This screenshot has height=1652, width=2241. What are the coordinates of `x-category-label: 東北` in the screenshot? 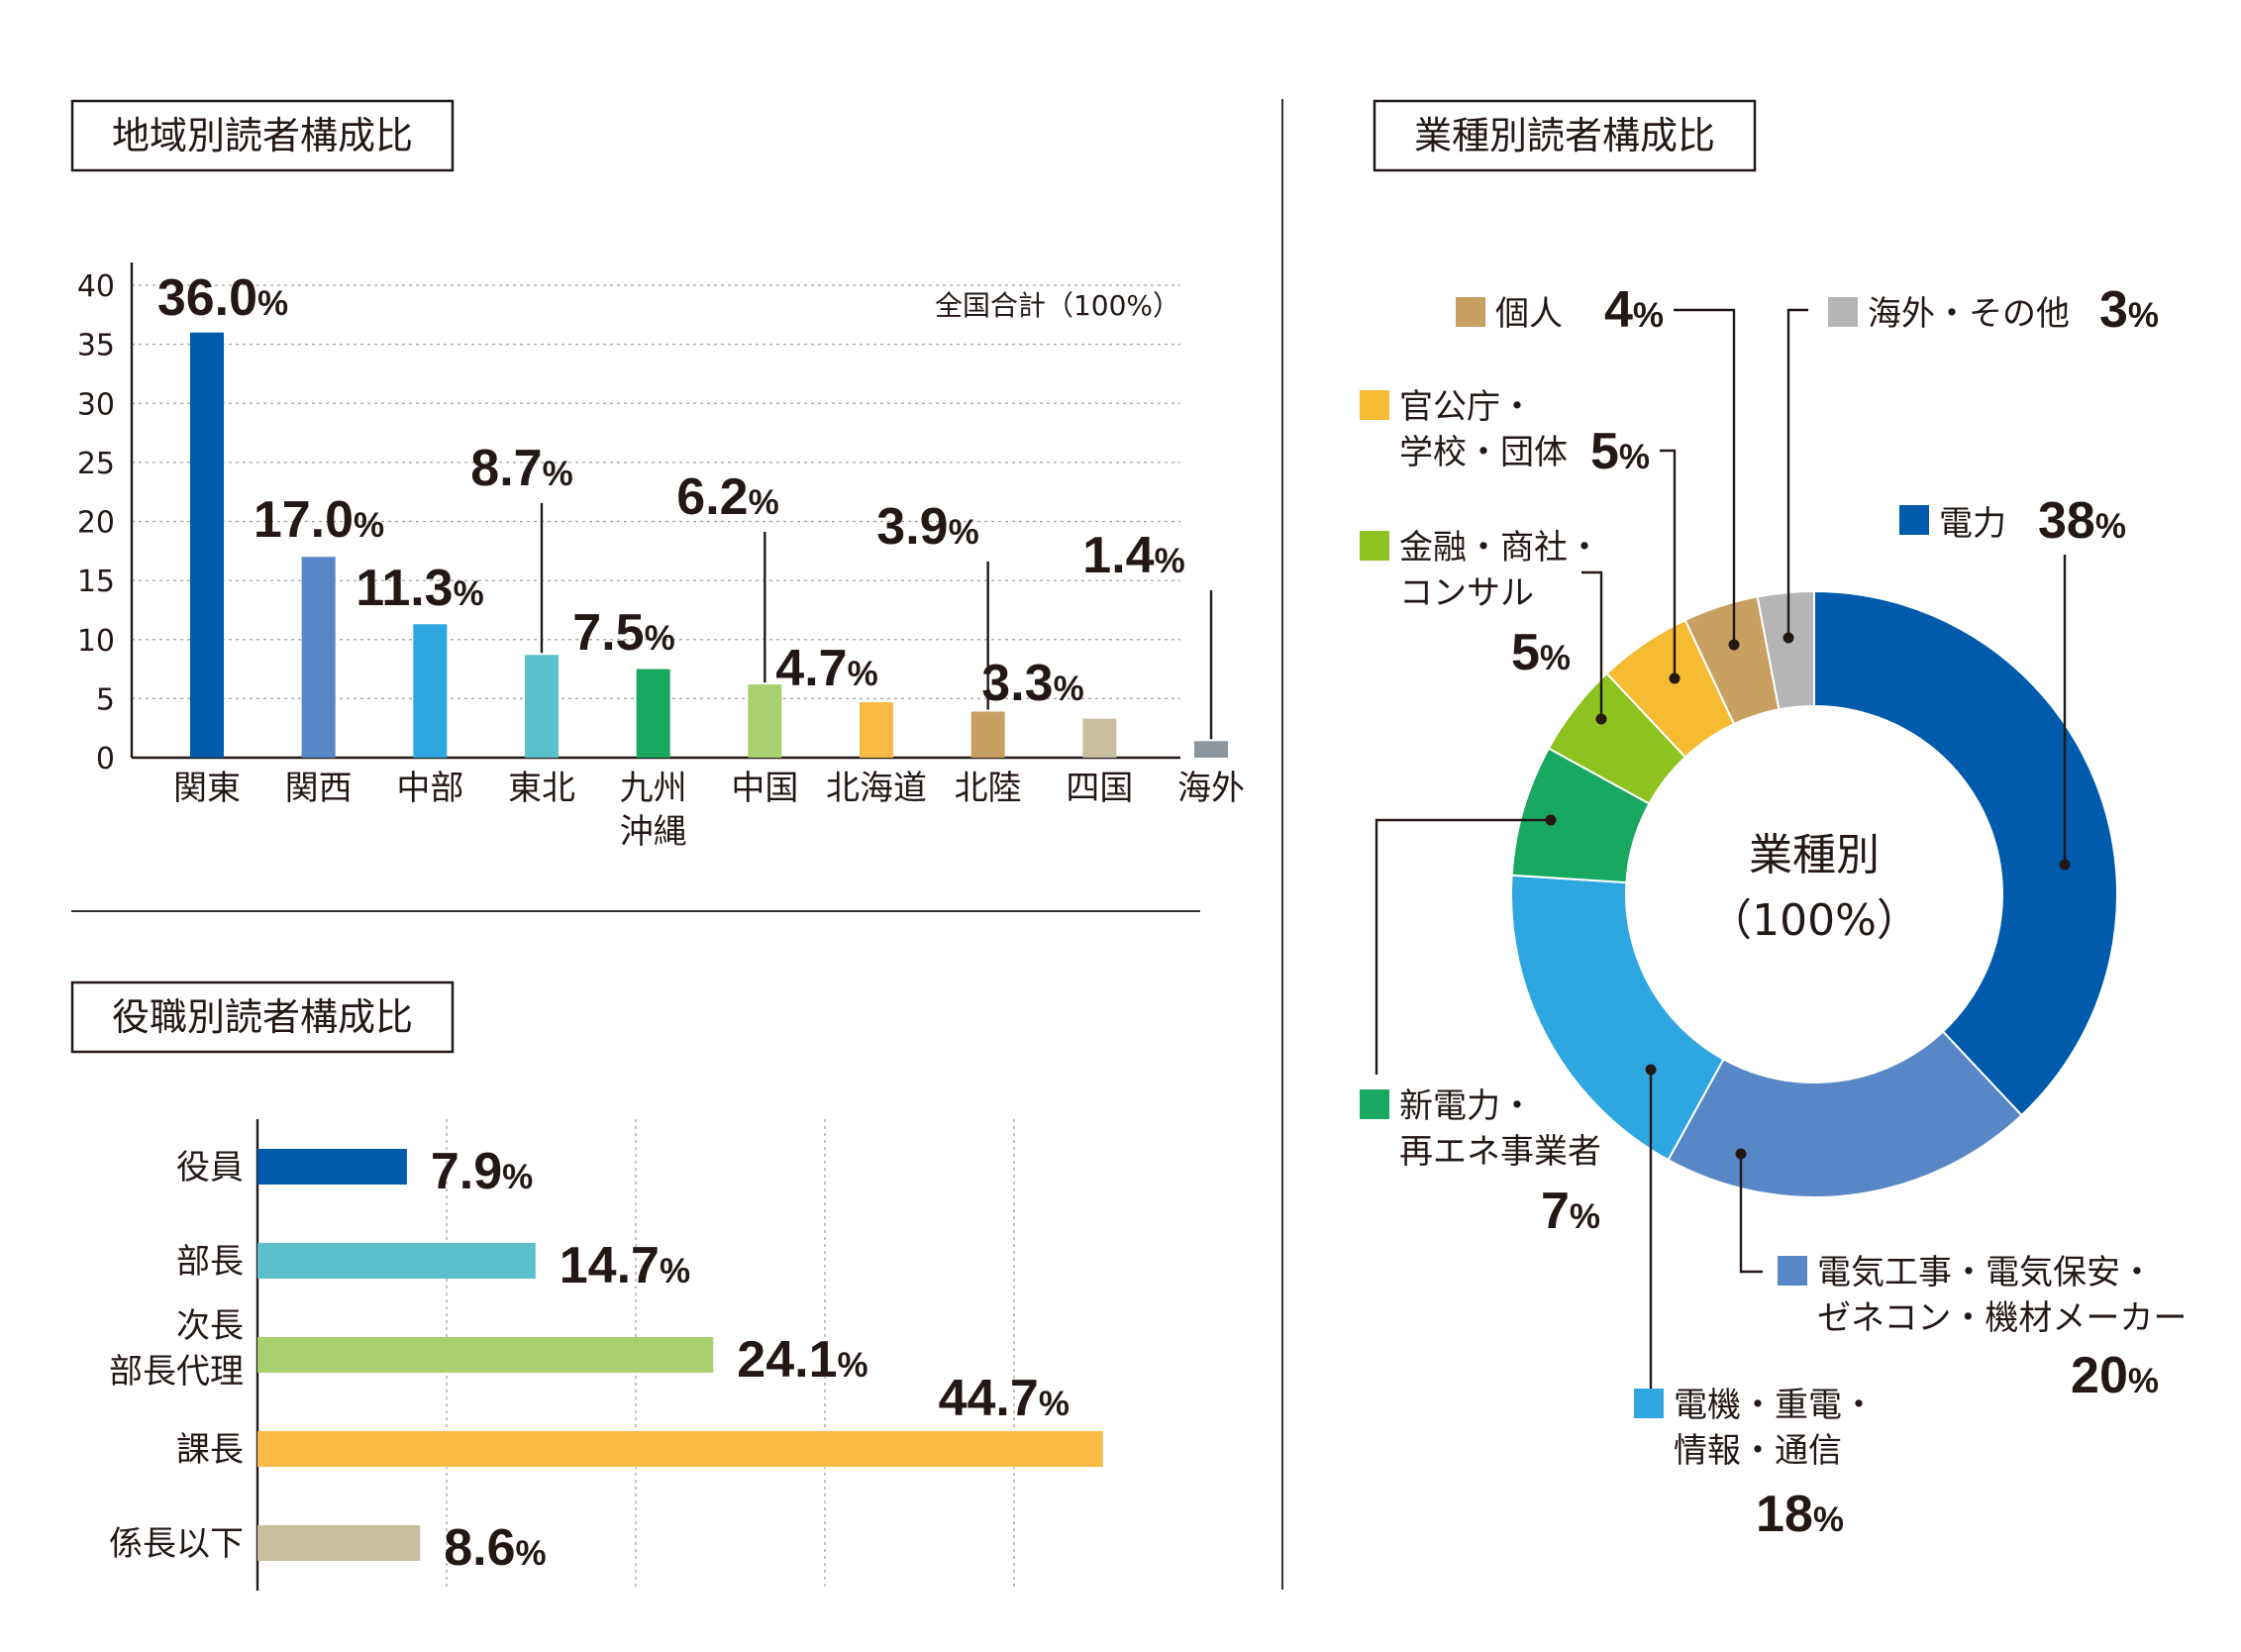 It's located at (541, 788).